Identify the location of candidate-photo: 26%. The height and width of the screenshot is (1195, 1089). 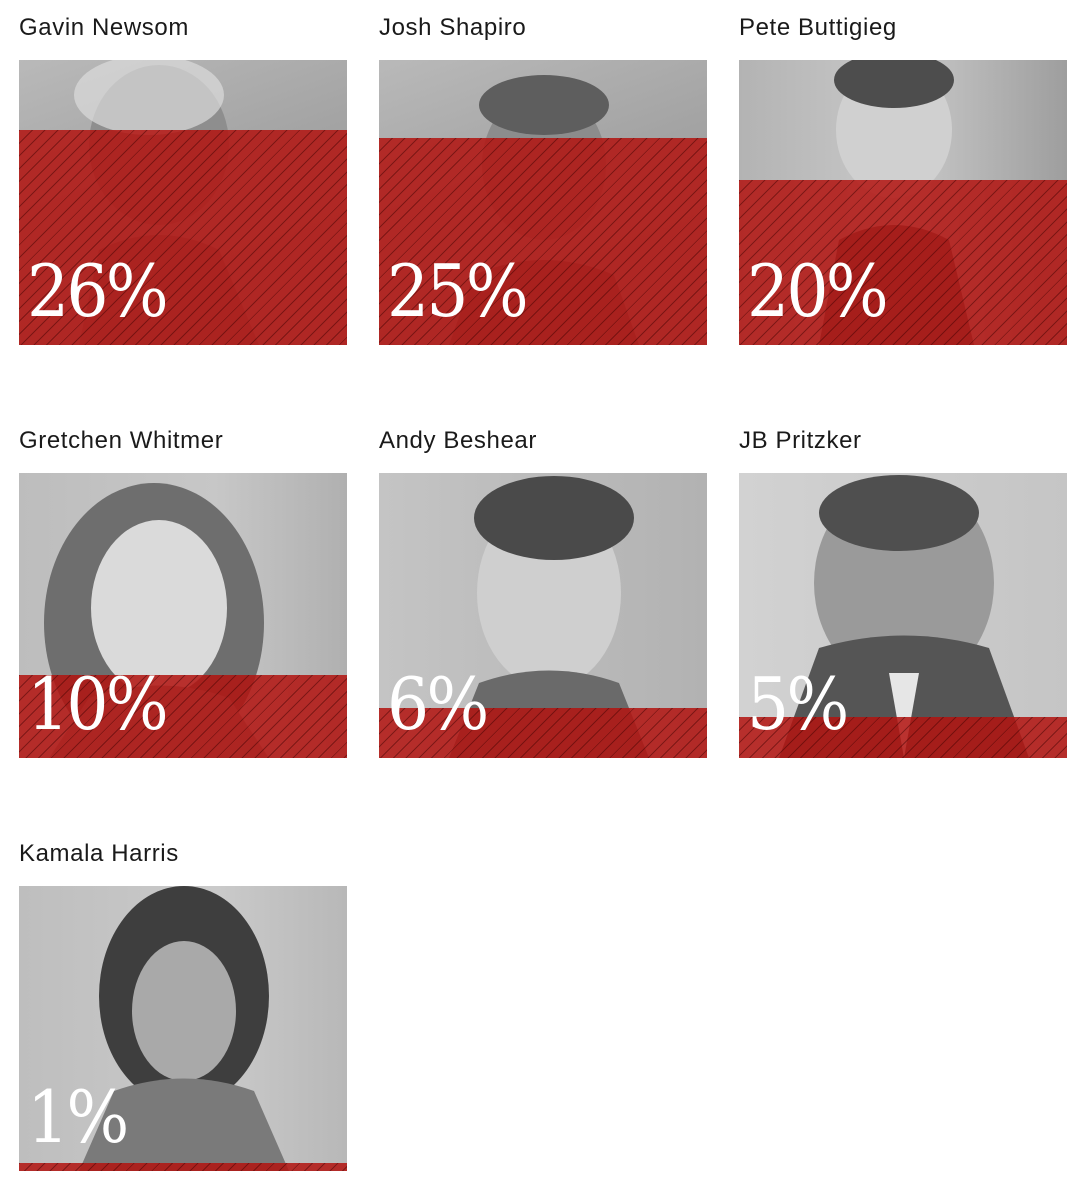
(183, 202).